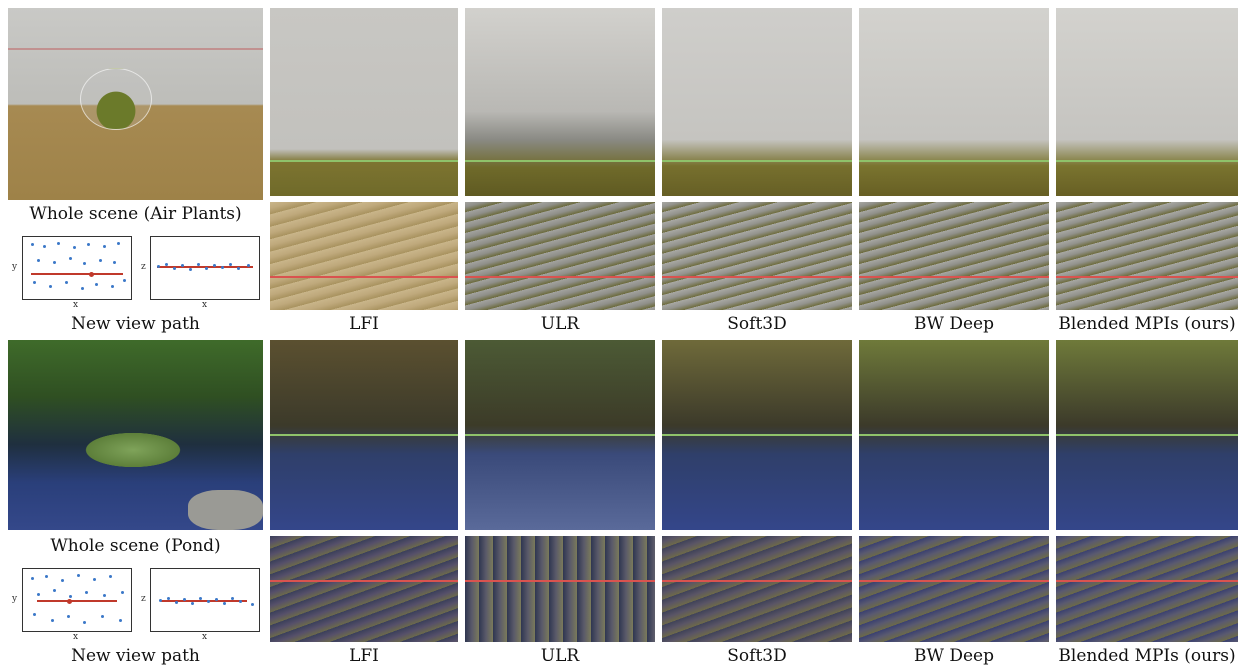  I want to click on crop-lfi-pond, so click(364, 435).